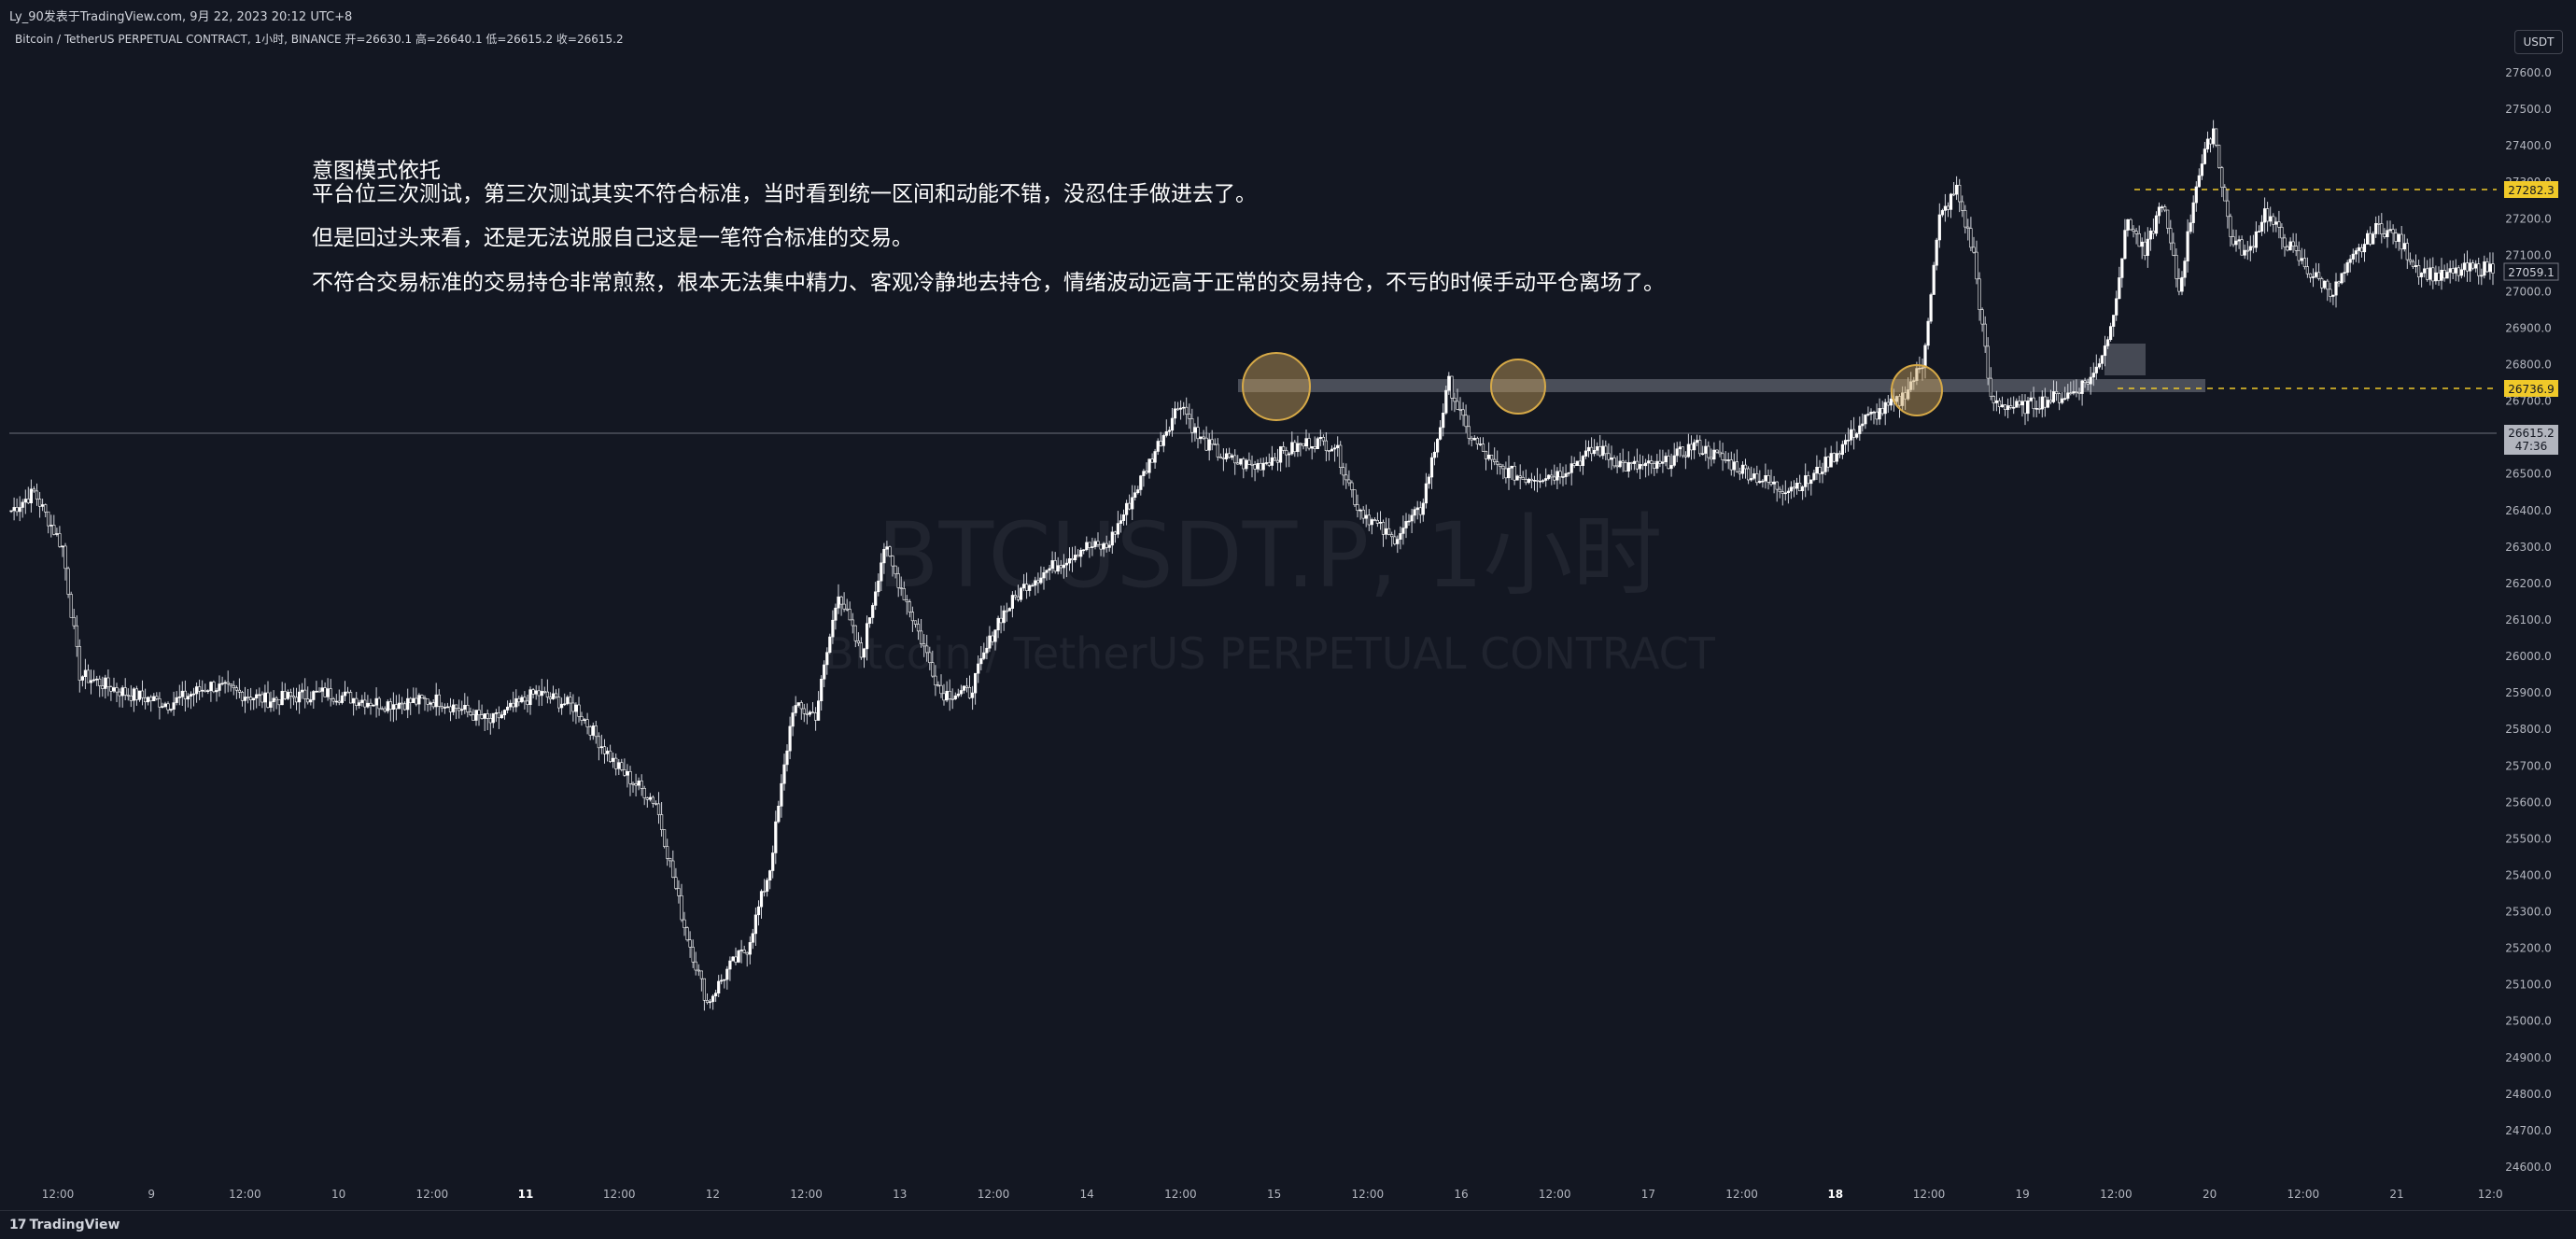  I want to click on currency-button: USDT, so click(2538, 42).